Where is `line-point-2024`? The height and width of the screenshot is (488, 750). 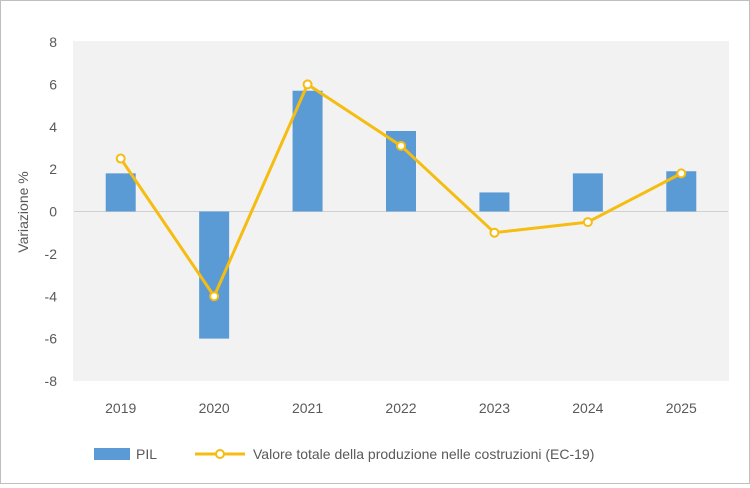
line-point-2024 is located at coordinates (587, 222).